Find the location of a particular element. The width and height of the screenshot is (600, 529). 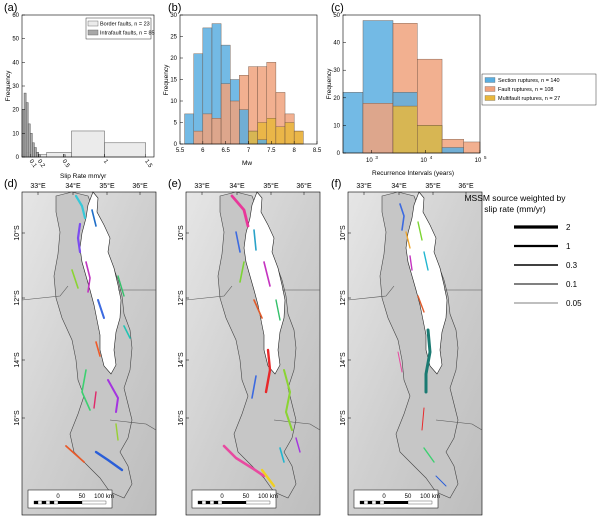

c-ytick-label-1: 10 is located at coordinates (336, 126).